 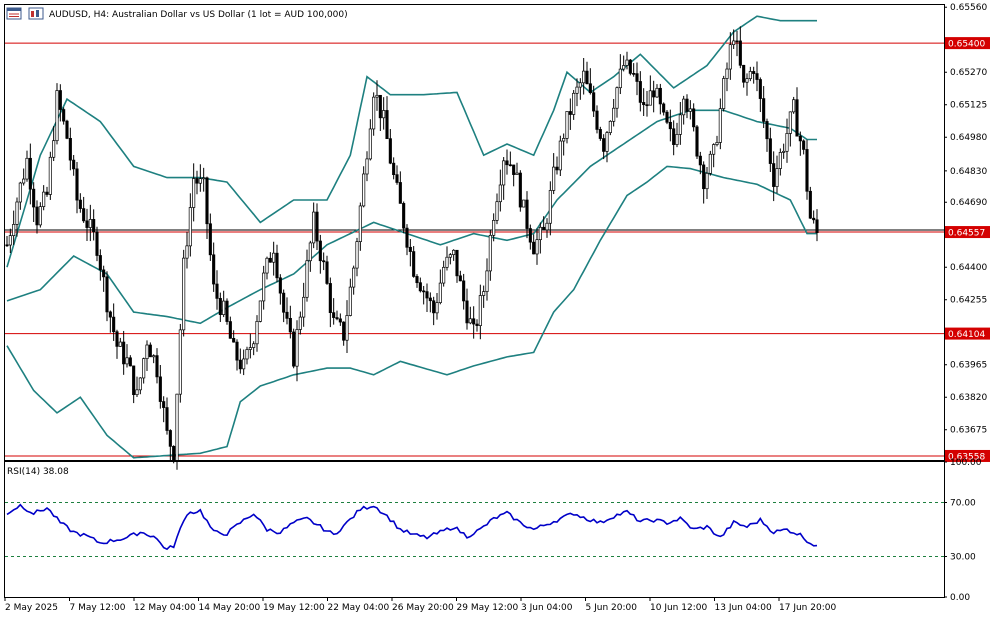 I want to click on price-tag-label: 0.65400, so click(x=966, y=45).